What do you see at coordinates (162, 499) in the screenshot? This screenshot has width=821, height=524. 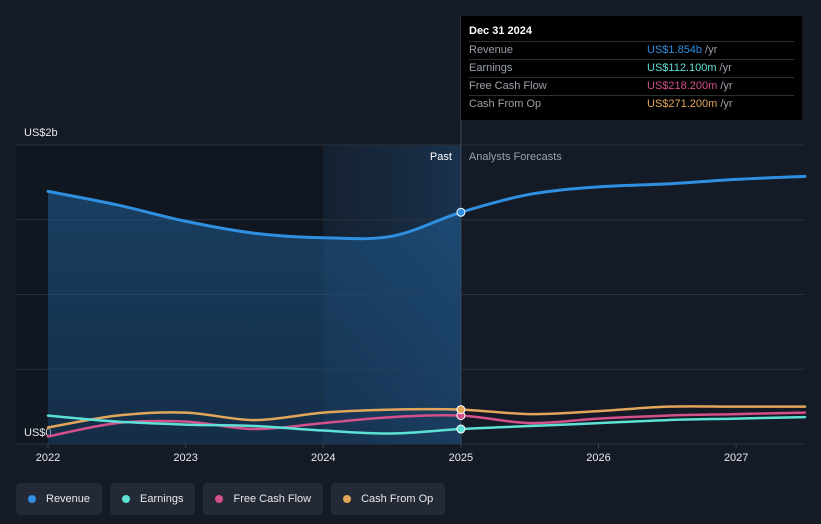 I see `legend-label: Earnings` at bounding box center [162, 499].